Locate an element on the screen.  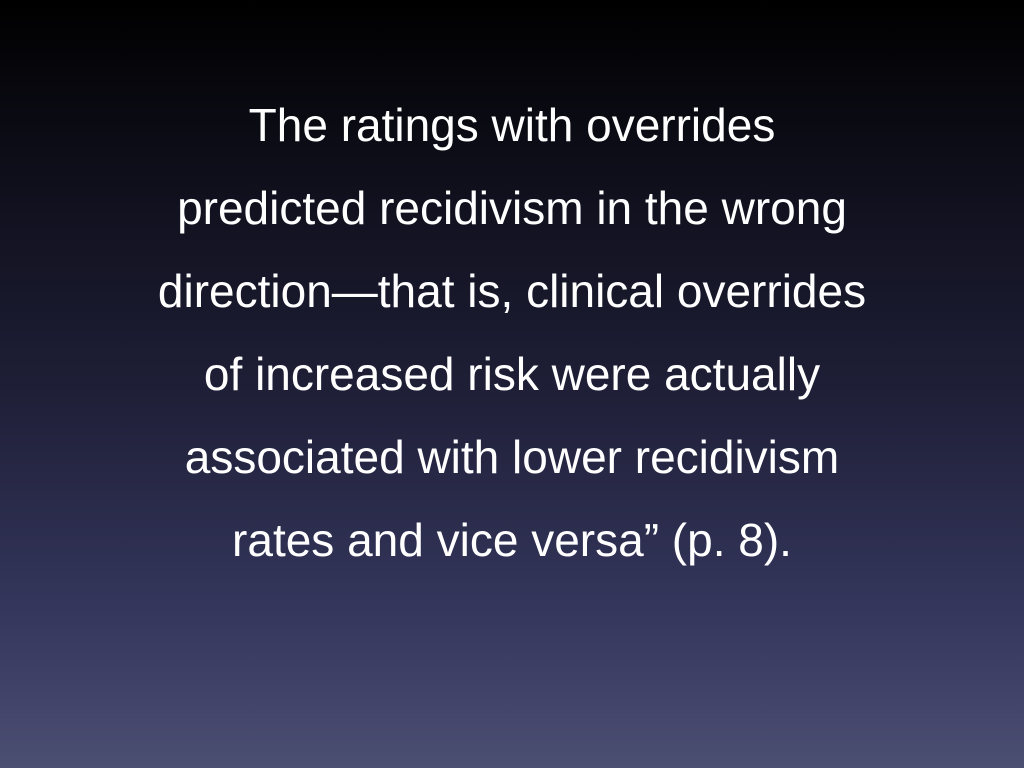
text-line: The ratings with overrides is located at coordinates (512, 125).